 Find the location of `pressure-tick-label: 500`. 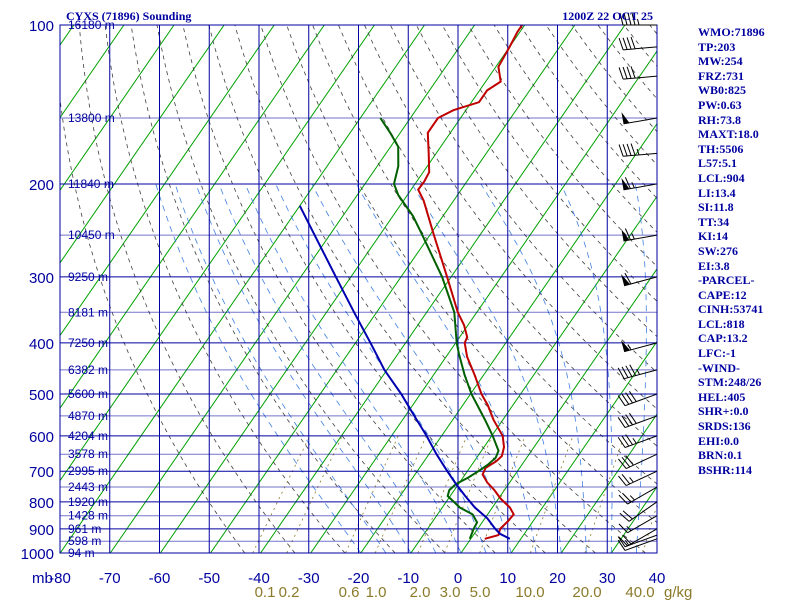

pressure-tick-label: 500 is located at coordinates (41, 395).